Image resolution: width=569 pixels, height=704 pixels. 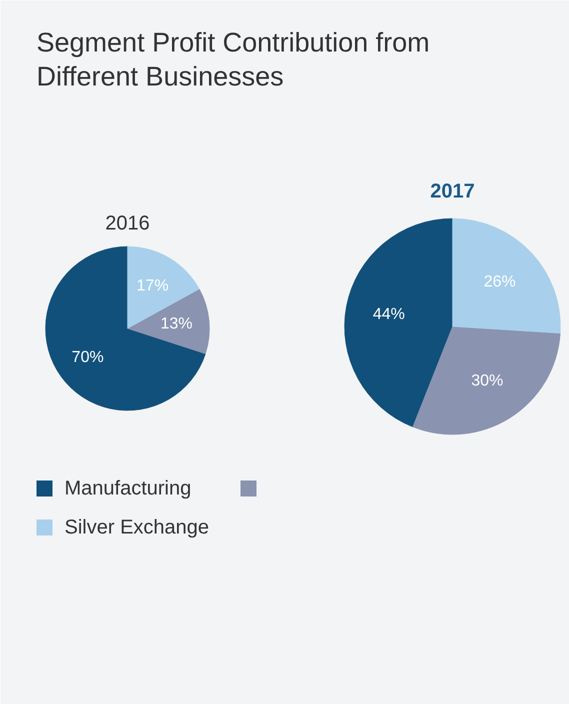 I want to click on slice-label: 2016, so click(x=127, y=223).